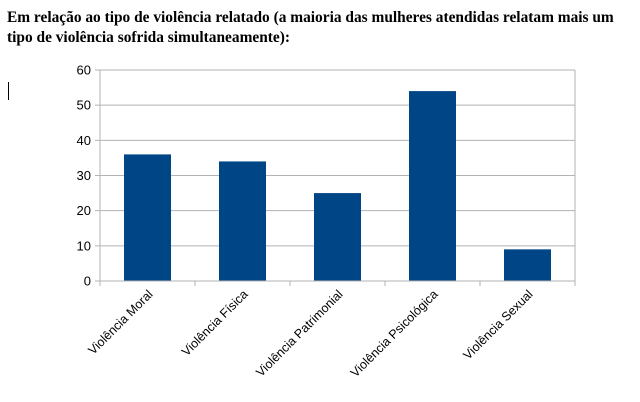 This screenshot has width=640, height=402. Describe the element at coordinates (215, 323) in the screenshot. I see `x-category-label: Violência Física` at that location.